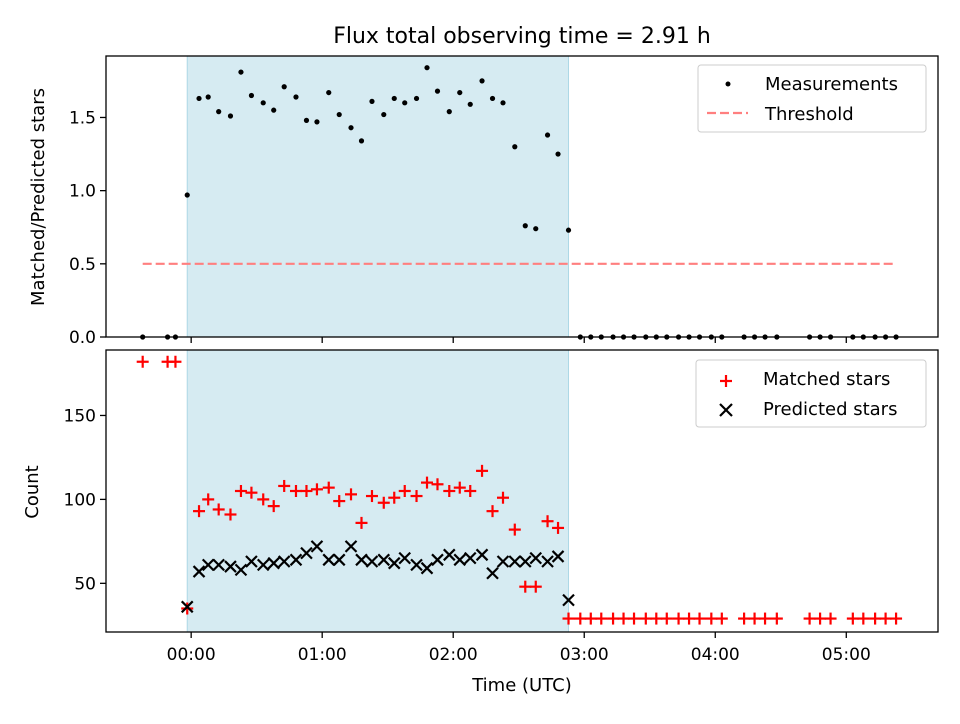  Describe the element at coordinates (584, 655) in the screenshot. I see `bottom-xtick-label: 03:00` at that location.